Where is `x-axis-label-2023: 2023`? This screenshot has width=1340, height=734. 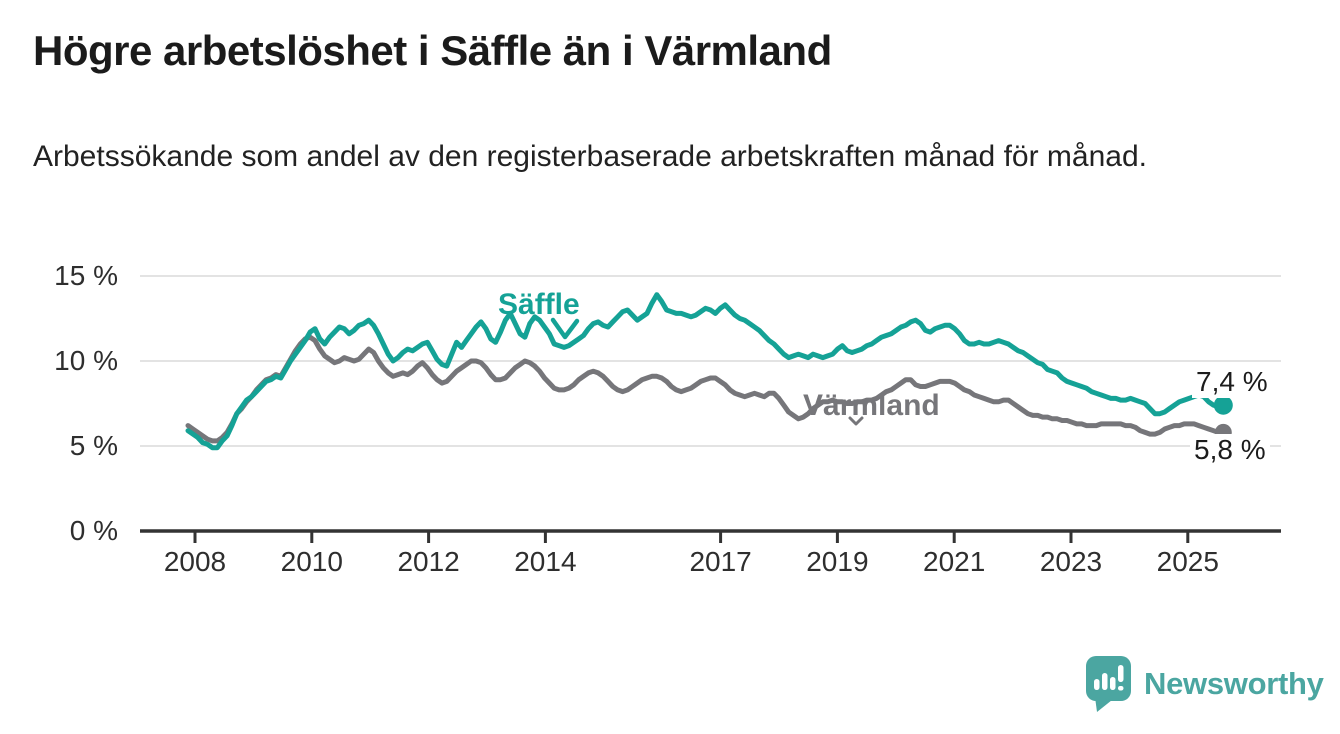
x-axis-label-2023: 2023 is located at coordinates (1071, 561).